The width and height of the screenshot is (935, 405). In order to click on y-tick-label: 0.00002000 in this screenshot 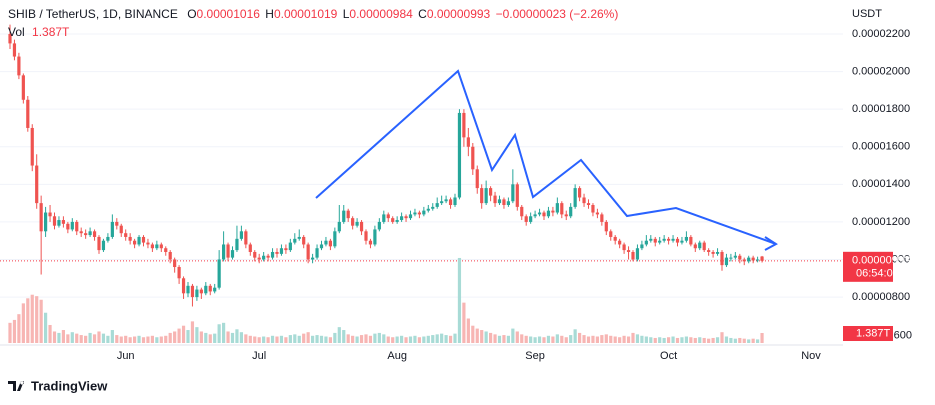, I will do `click(881, 71)`.